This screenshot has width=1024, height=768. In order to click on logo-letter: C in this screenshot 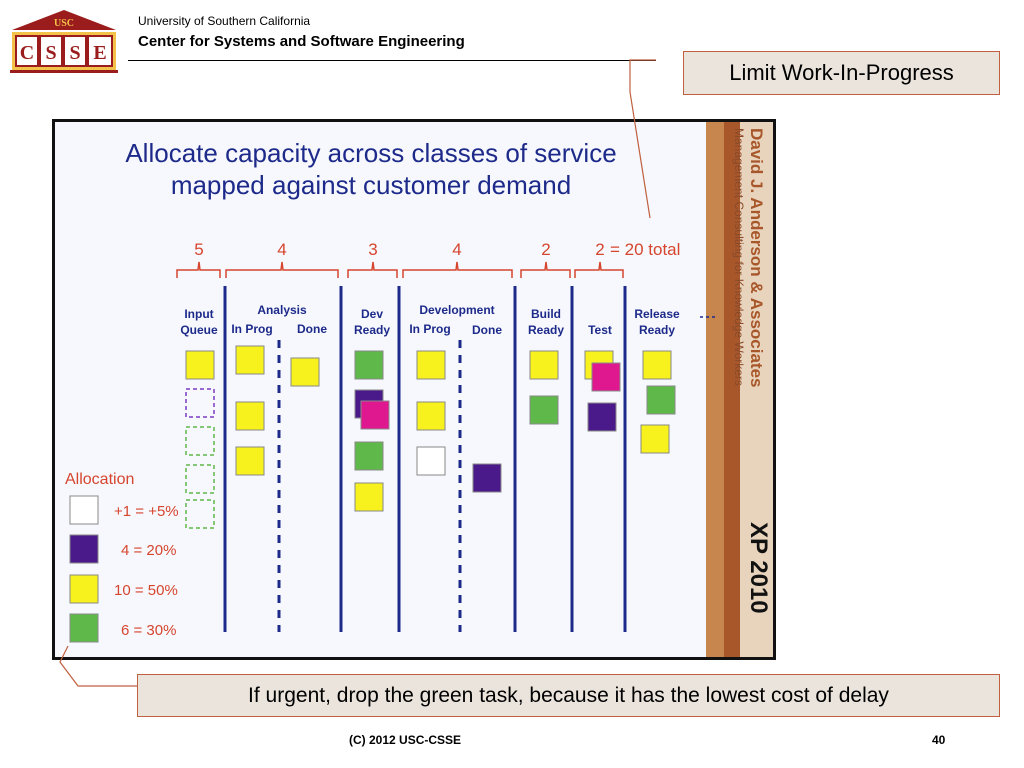, I will do `click(27, 53)`.